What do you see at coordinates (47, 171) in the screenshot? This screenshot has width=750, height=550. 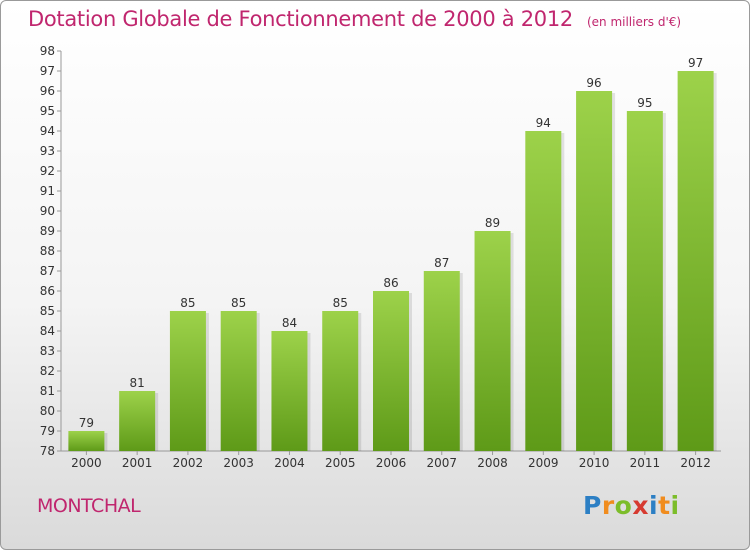 I see `y-tick-label: 92` at bounding box center [47, 171].